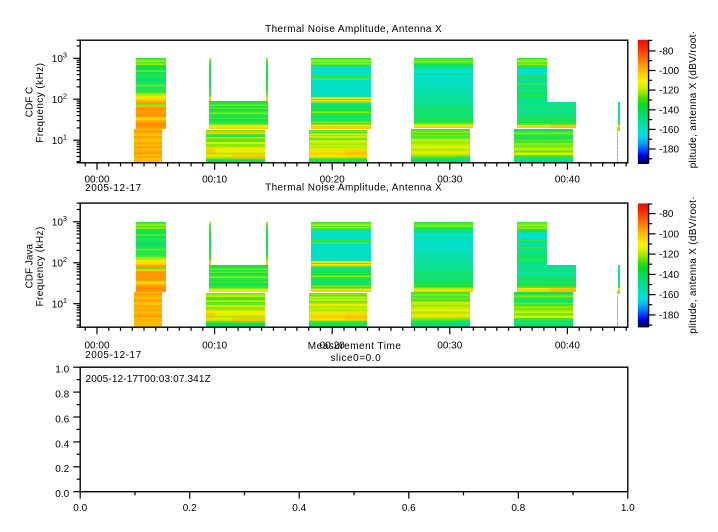  I want to click on svg-text: Measurement Time, so click(355, 346).